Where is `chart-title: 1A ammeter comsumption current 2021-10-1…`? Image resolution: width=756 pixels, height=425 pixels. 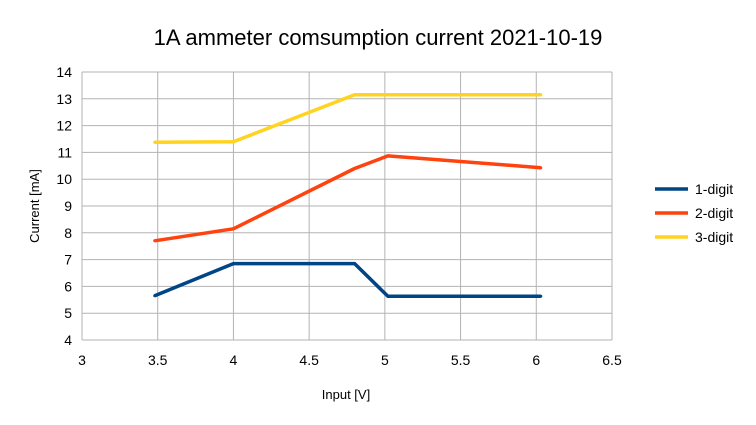 chart-title: 1A ammeter comsumption current 2021-10-1… is located at coordinates (378, 37).